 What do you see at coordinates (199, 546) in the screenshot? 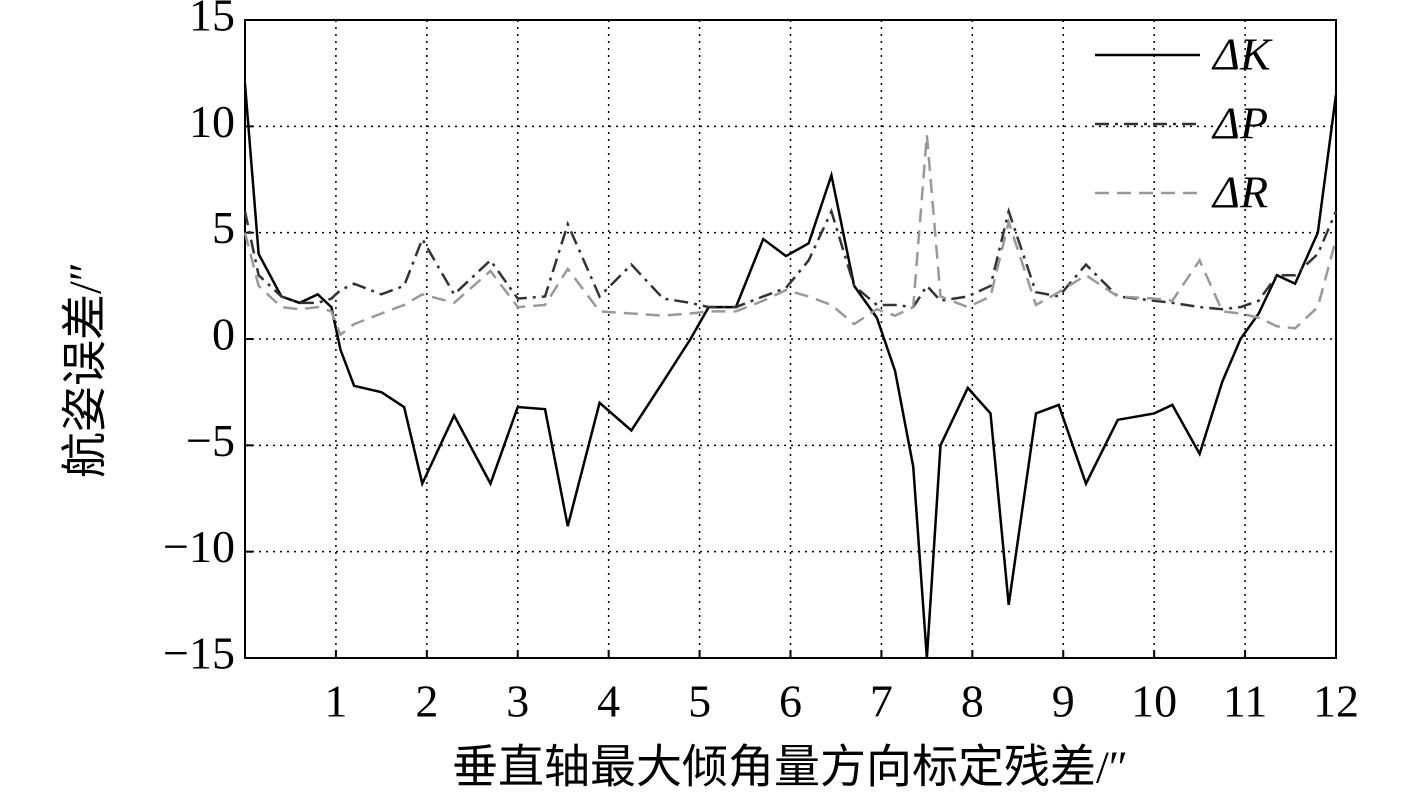
I see `y-tick-label: −10` at bounding box center [199, 546].